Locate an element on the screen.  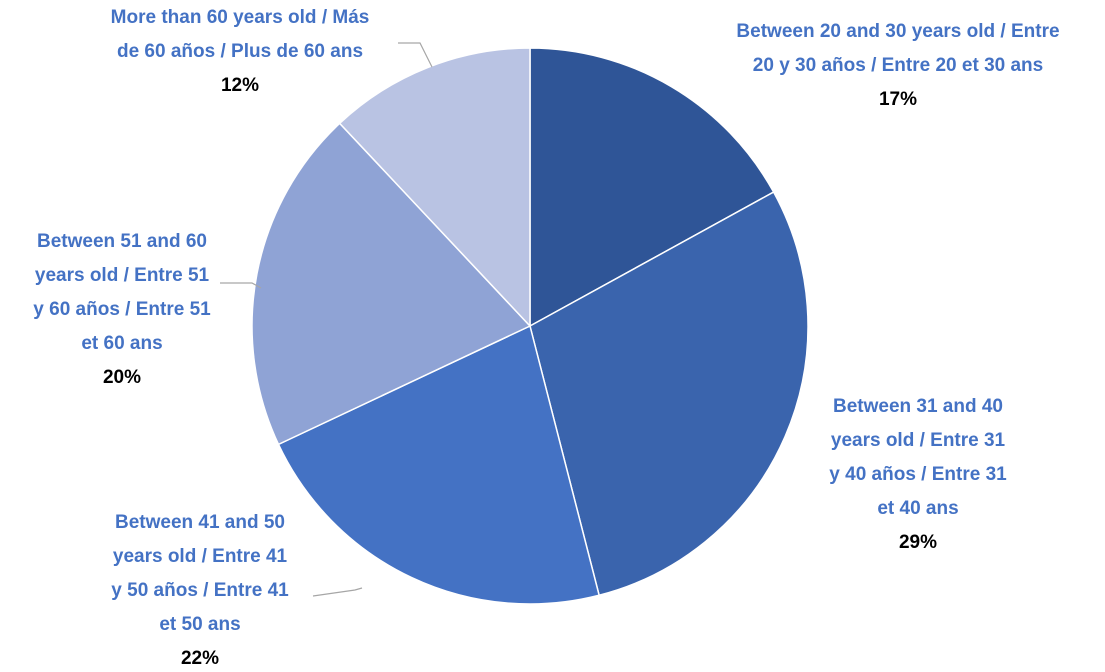
slice-category-label-line: y 50 años / Entre 41 is located at coordinates (200, 590).